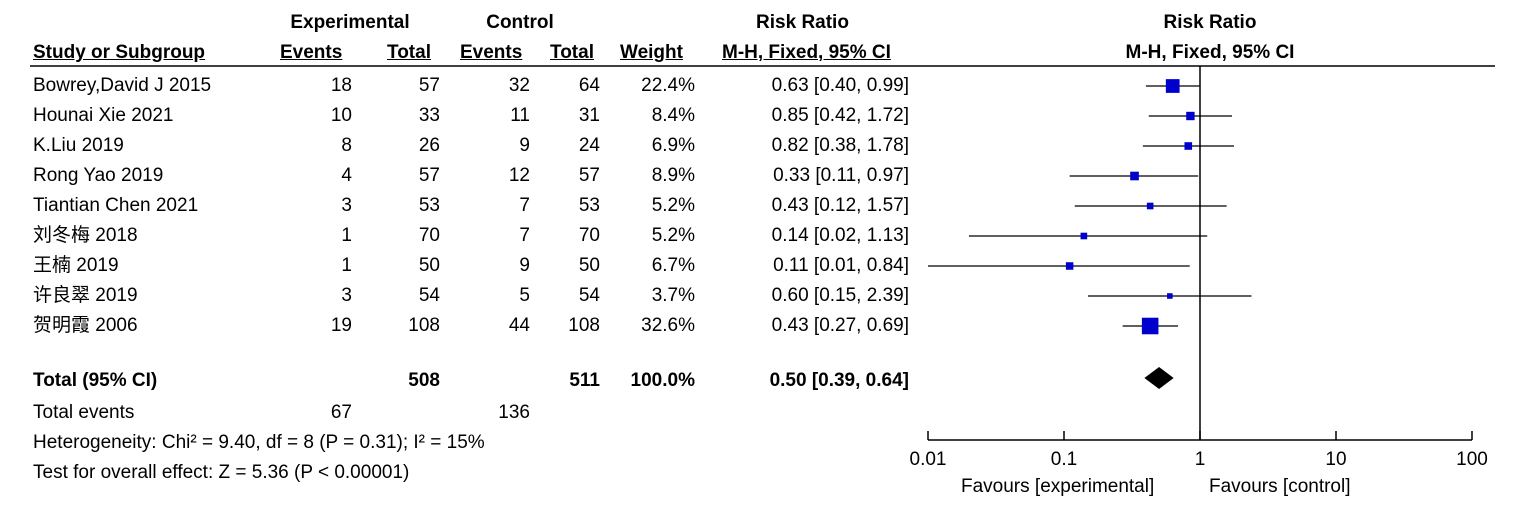  Describe the element at coordinates (1210, 22) in the screenshot. I see `header-risk-ratio-plot: Risk Ratio` at that location.